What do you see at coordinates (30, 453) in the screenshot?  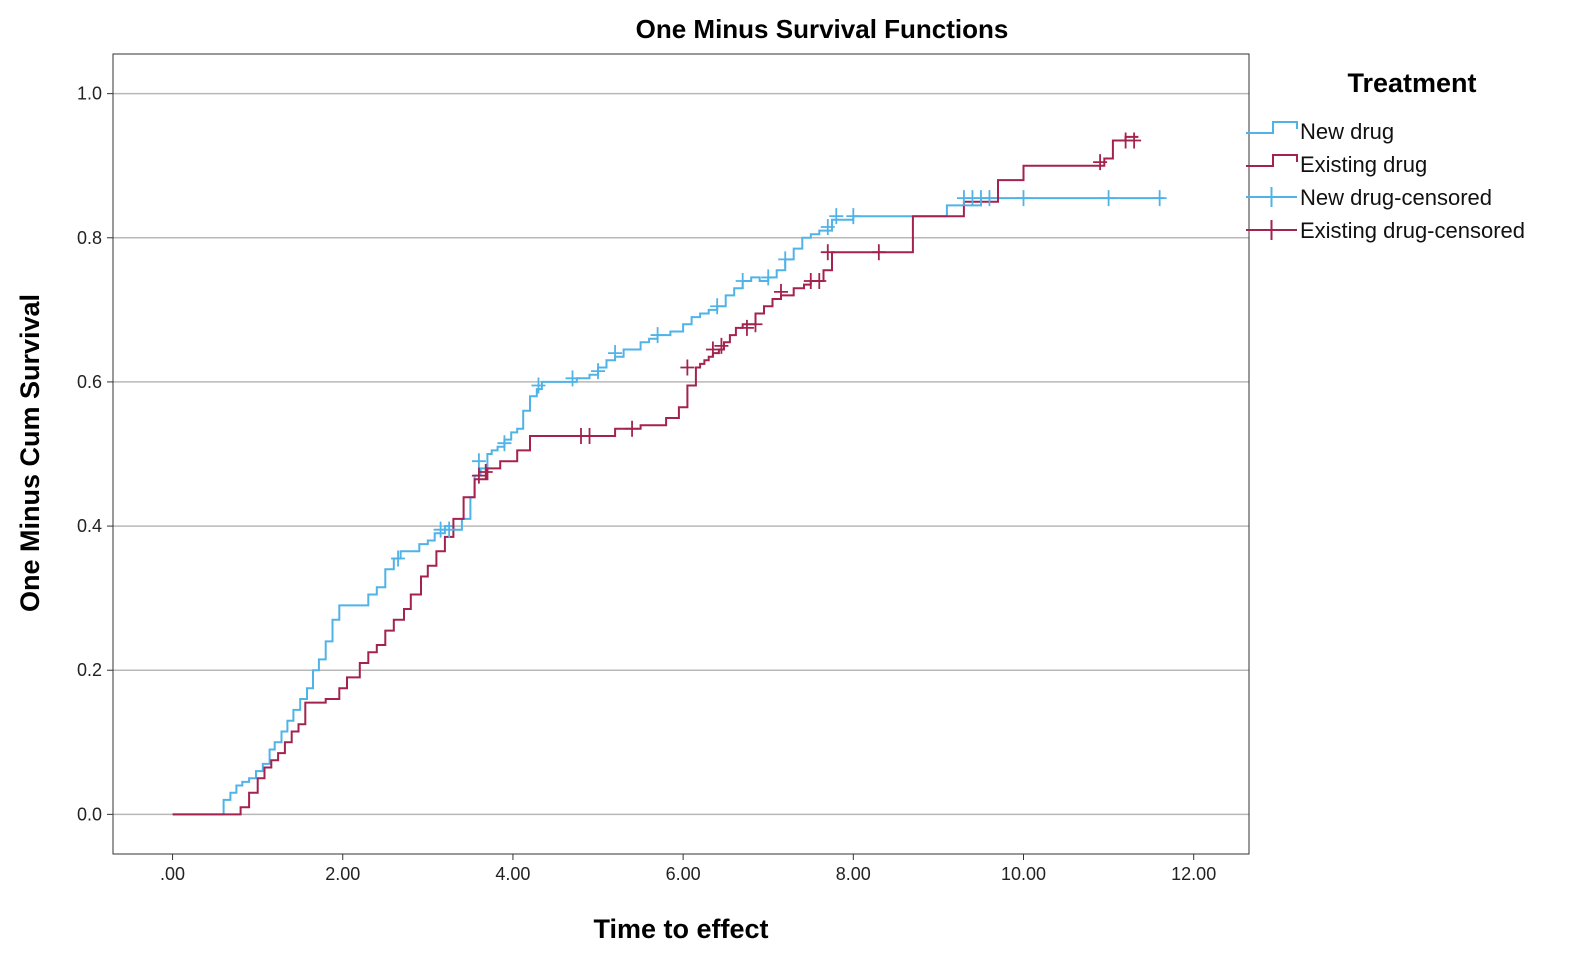 I see `y-axis-title: One Minus Cum Survival` at bounding box center [30, 453].